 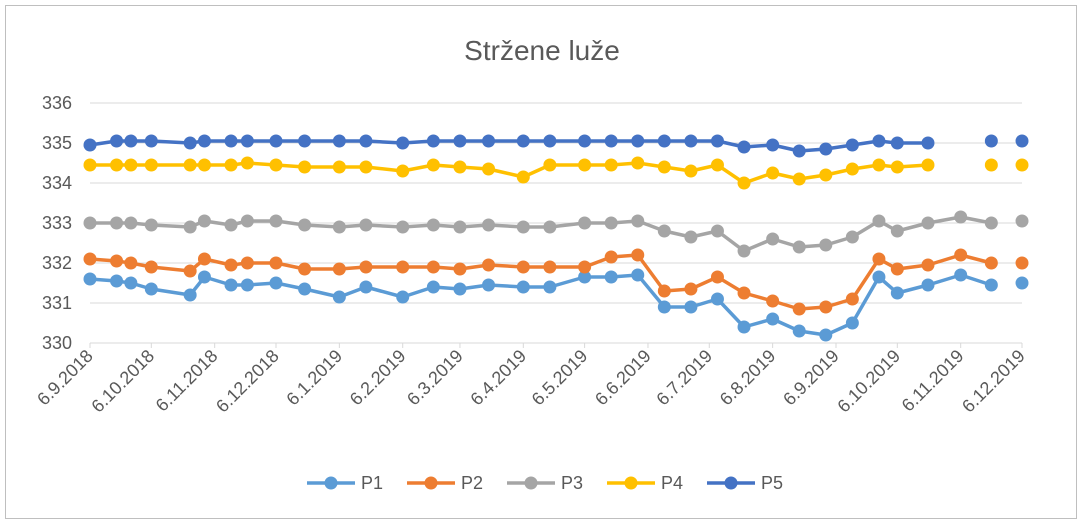 I want to click on x-tick-label: 6.11.2018, so click(x=187, y=381).